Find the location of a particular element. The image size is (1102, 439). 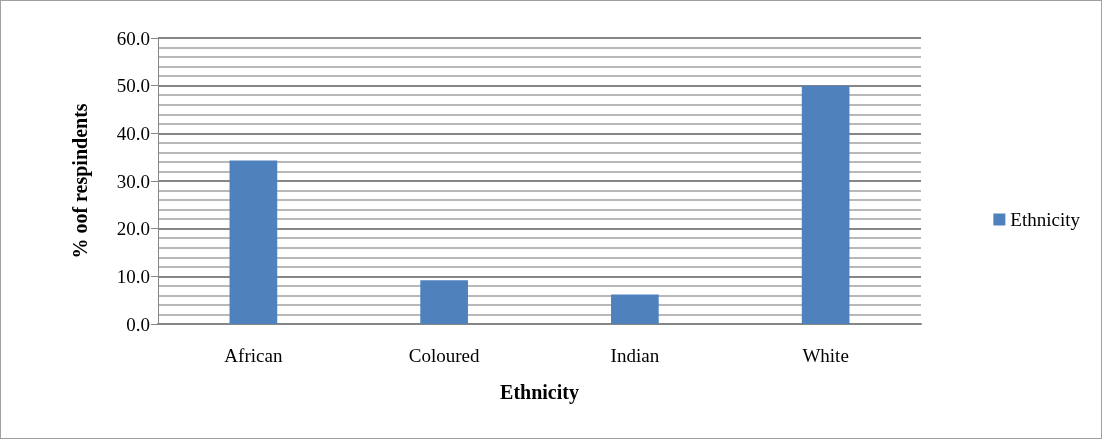

y-tick-label: 20.0 is located at coordinates (133, 229).